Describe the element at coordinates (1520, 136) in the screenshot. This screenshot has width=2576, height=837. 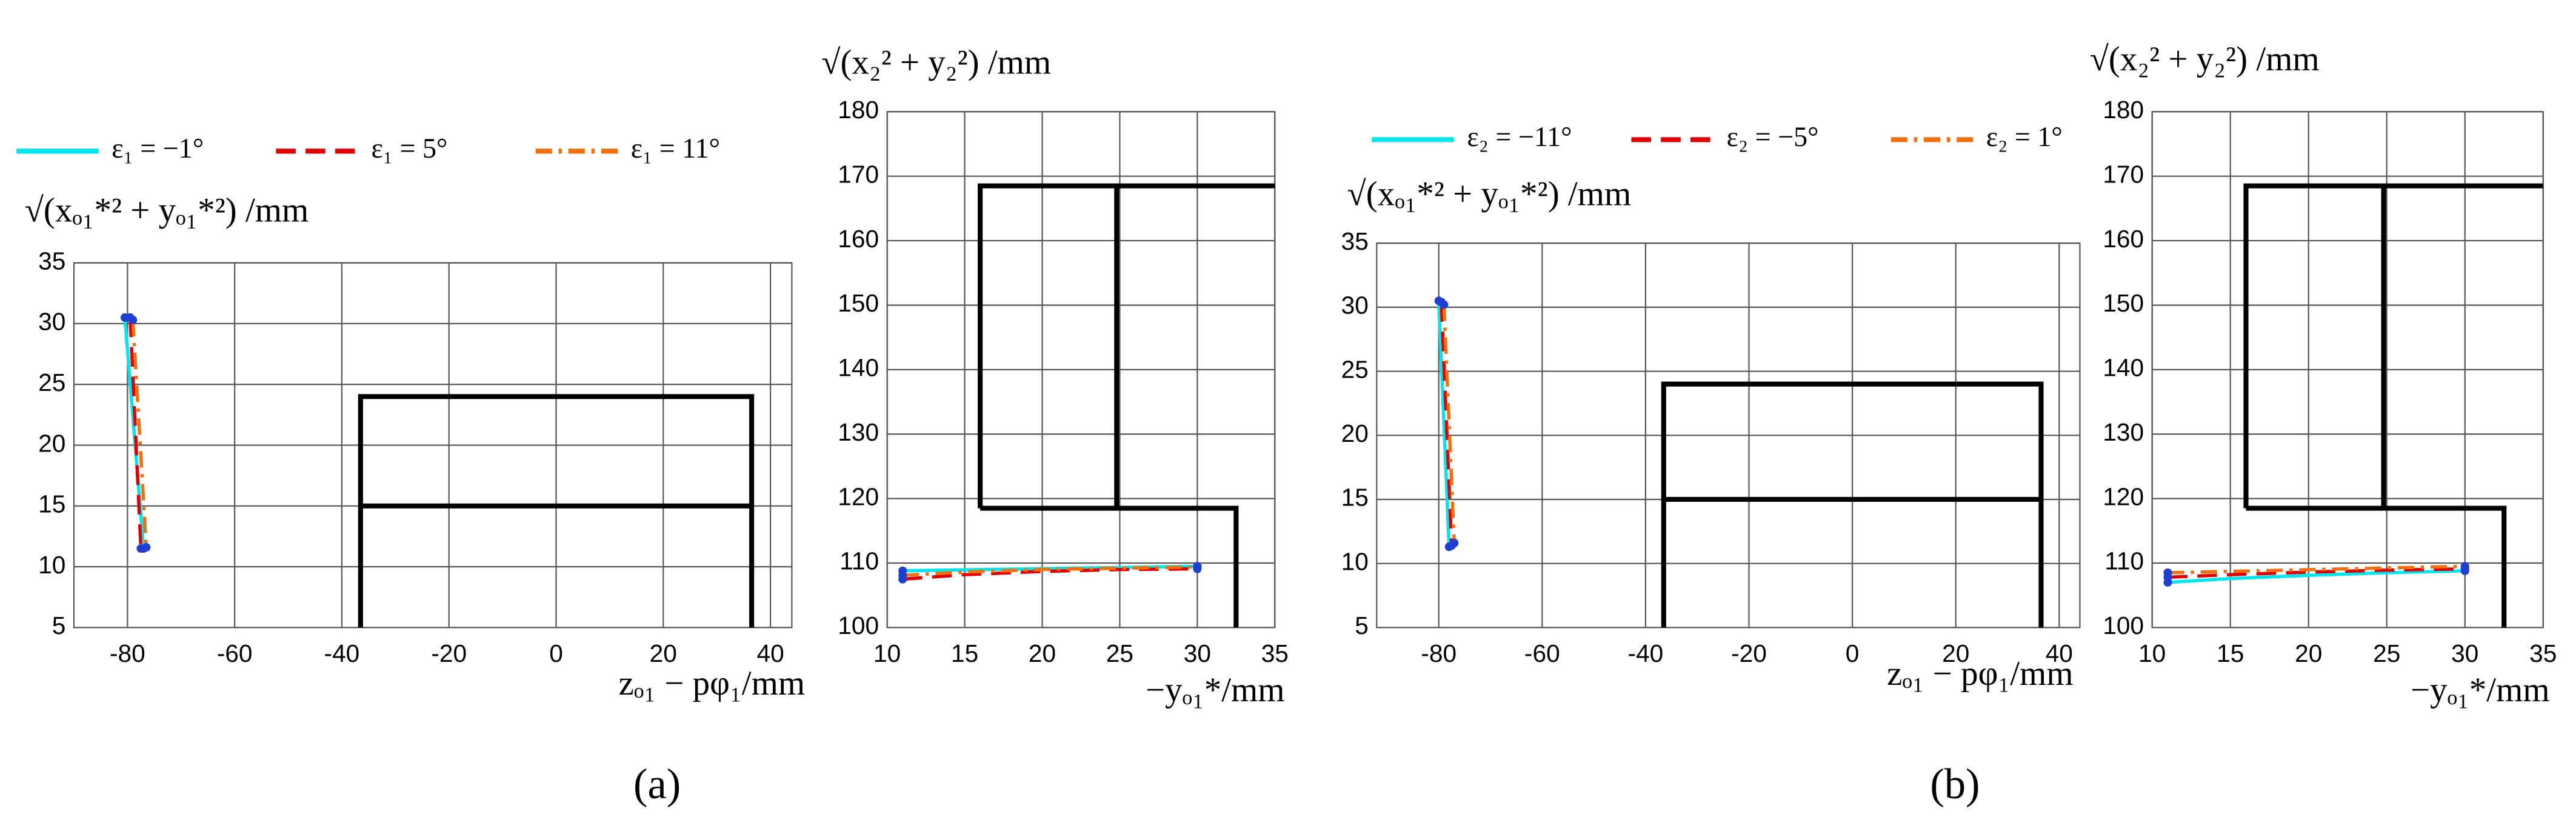
I see `legend-label: ε₂ = −11°` at that location.